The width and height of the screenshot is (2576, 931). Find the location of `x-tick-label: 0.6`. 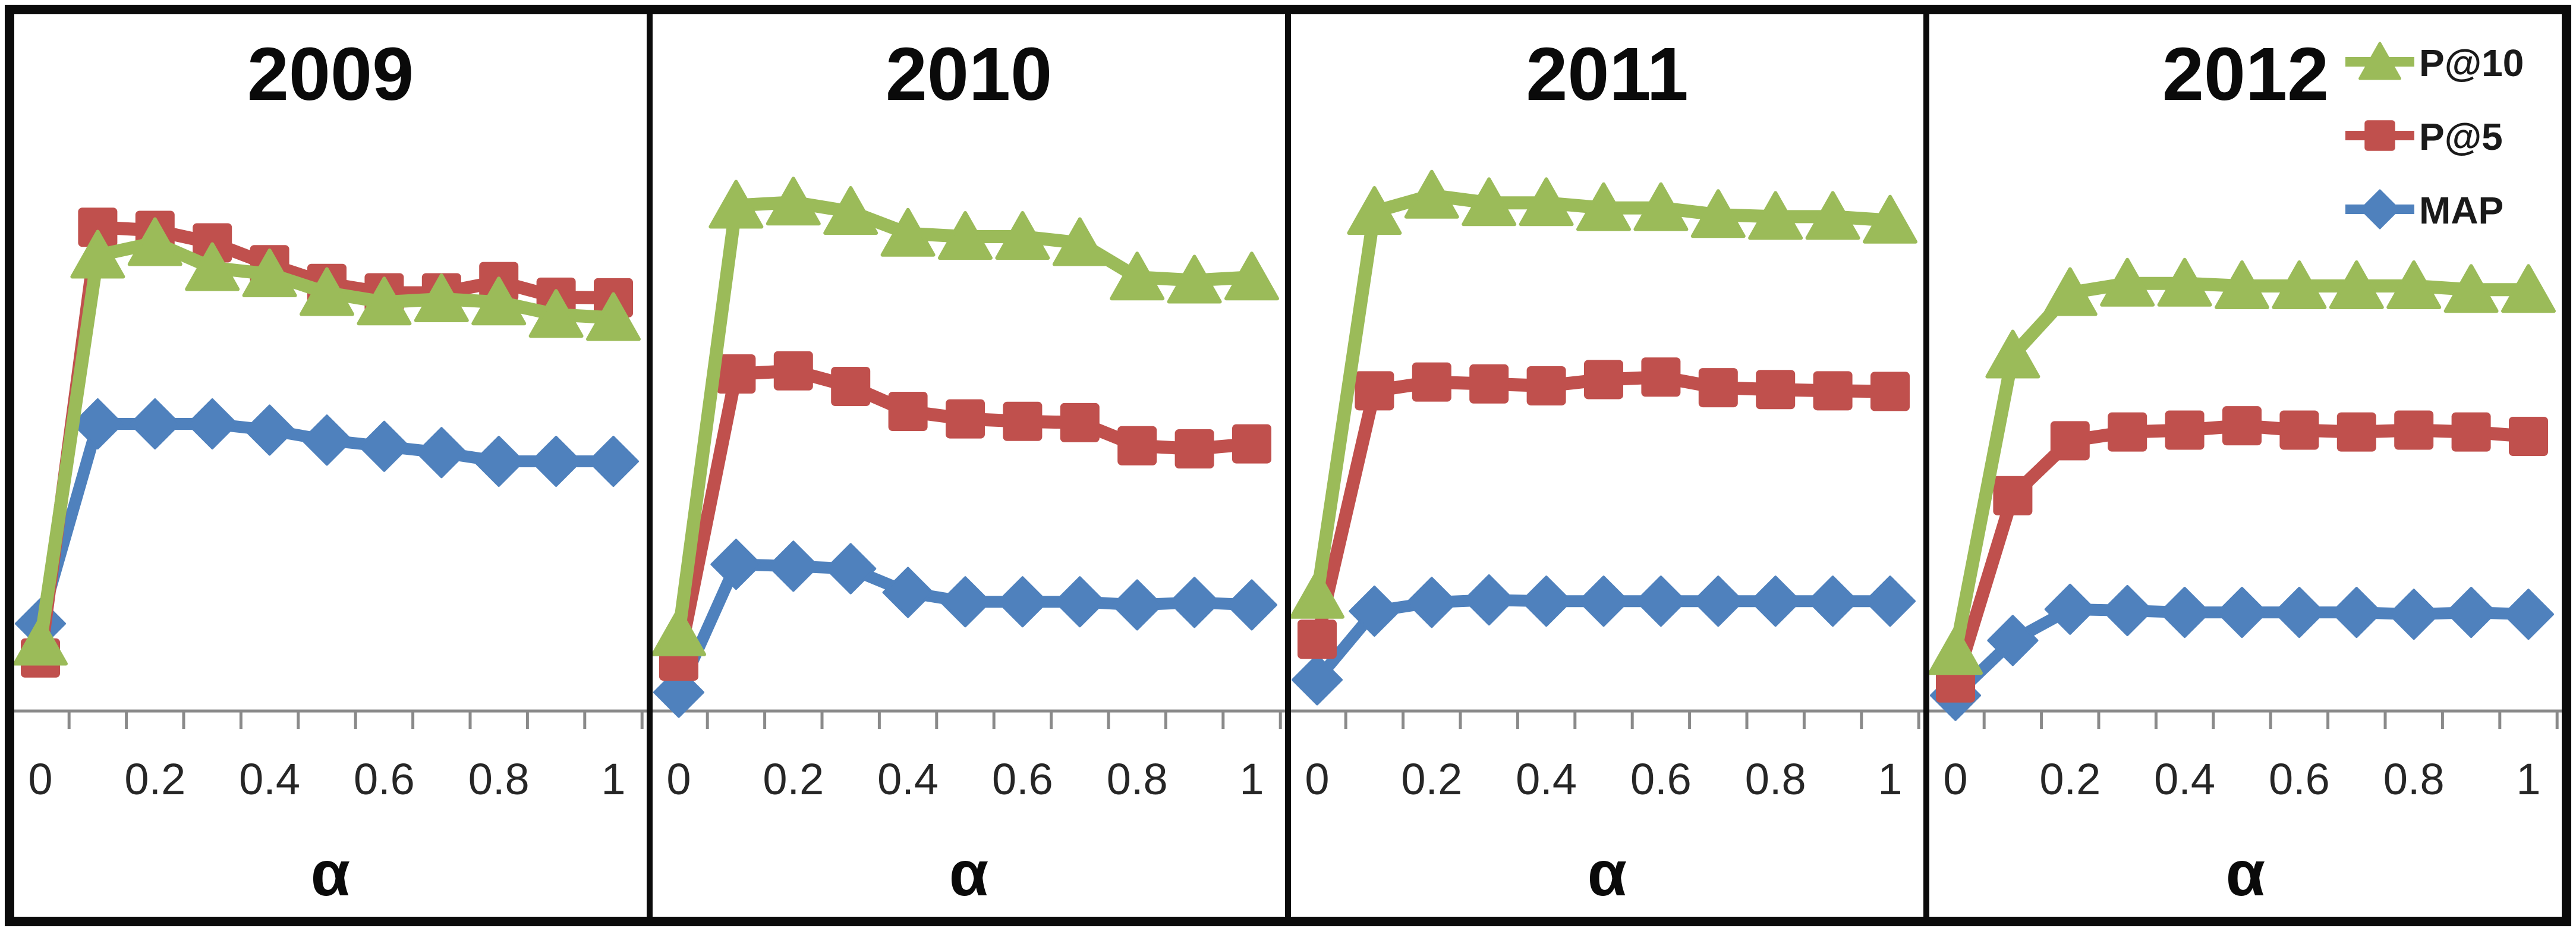

x-tick-label: 0.6 is located at coordinates (1661, 779).